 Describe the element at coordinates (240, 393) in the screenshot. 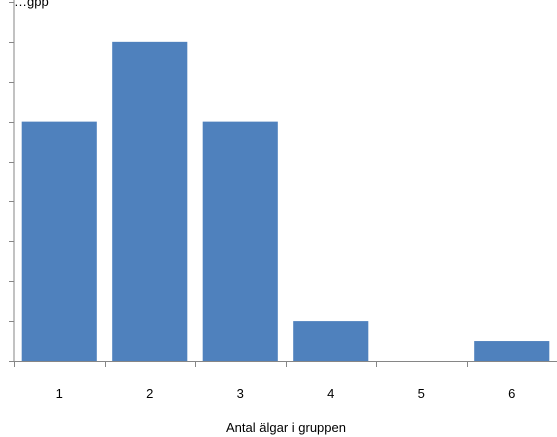

I see `x-tick-label-3: 3` at that location.